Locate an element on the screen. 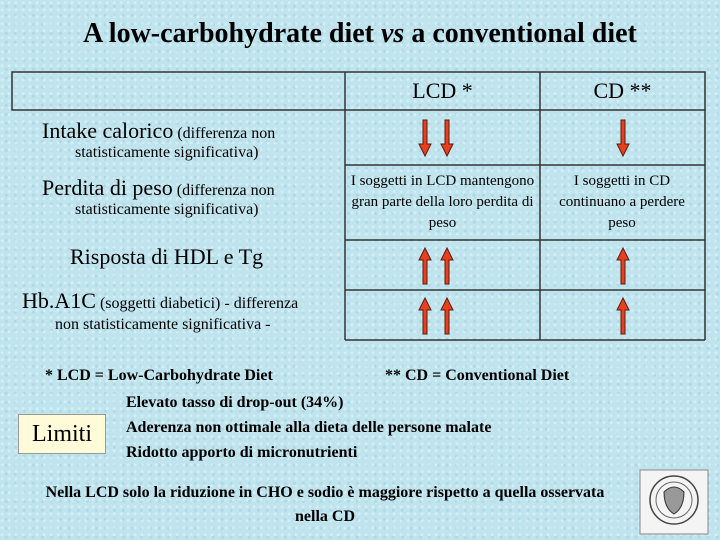 This screenshot has width=720, height=540. limit-item: Elevato tasso di drop-out (34%) is located at coordinates (235, 402).